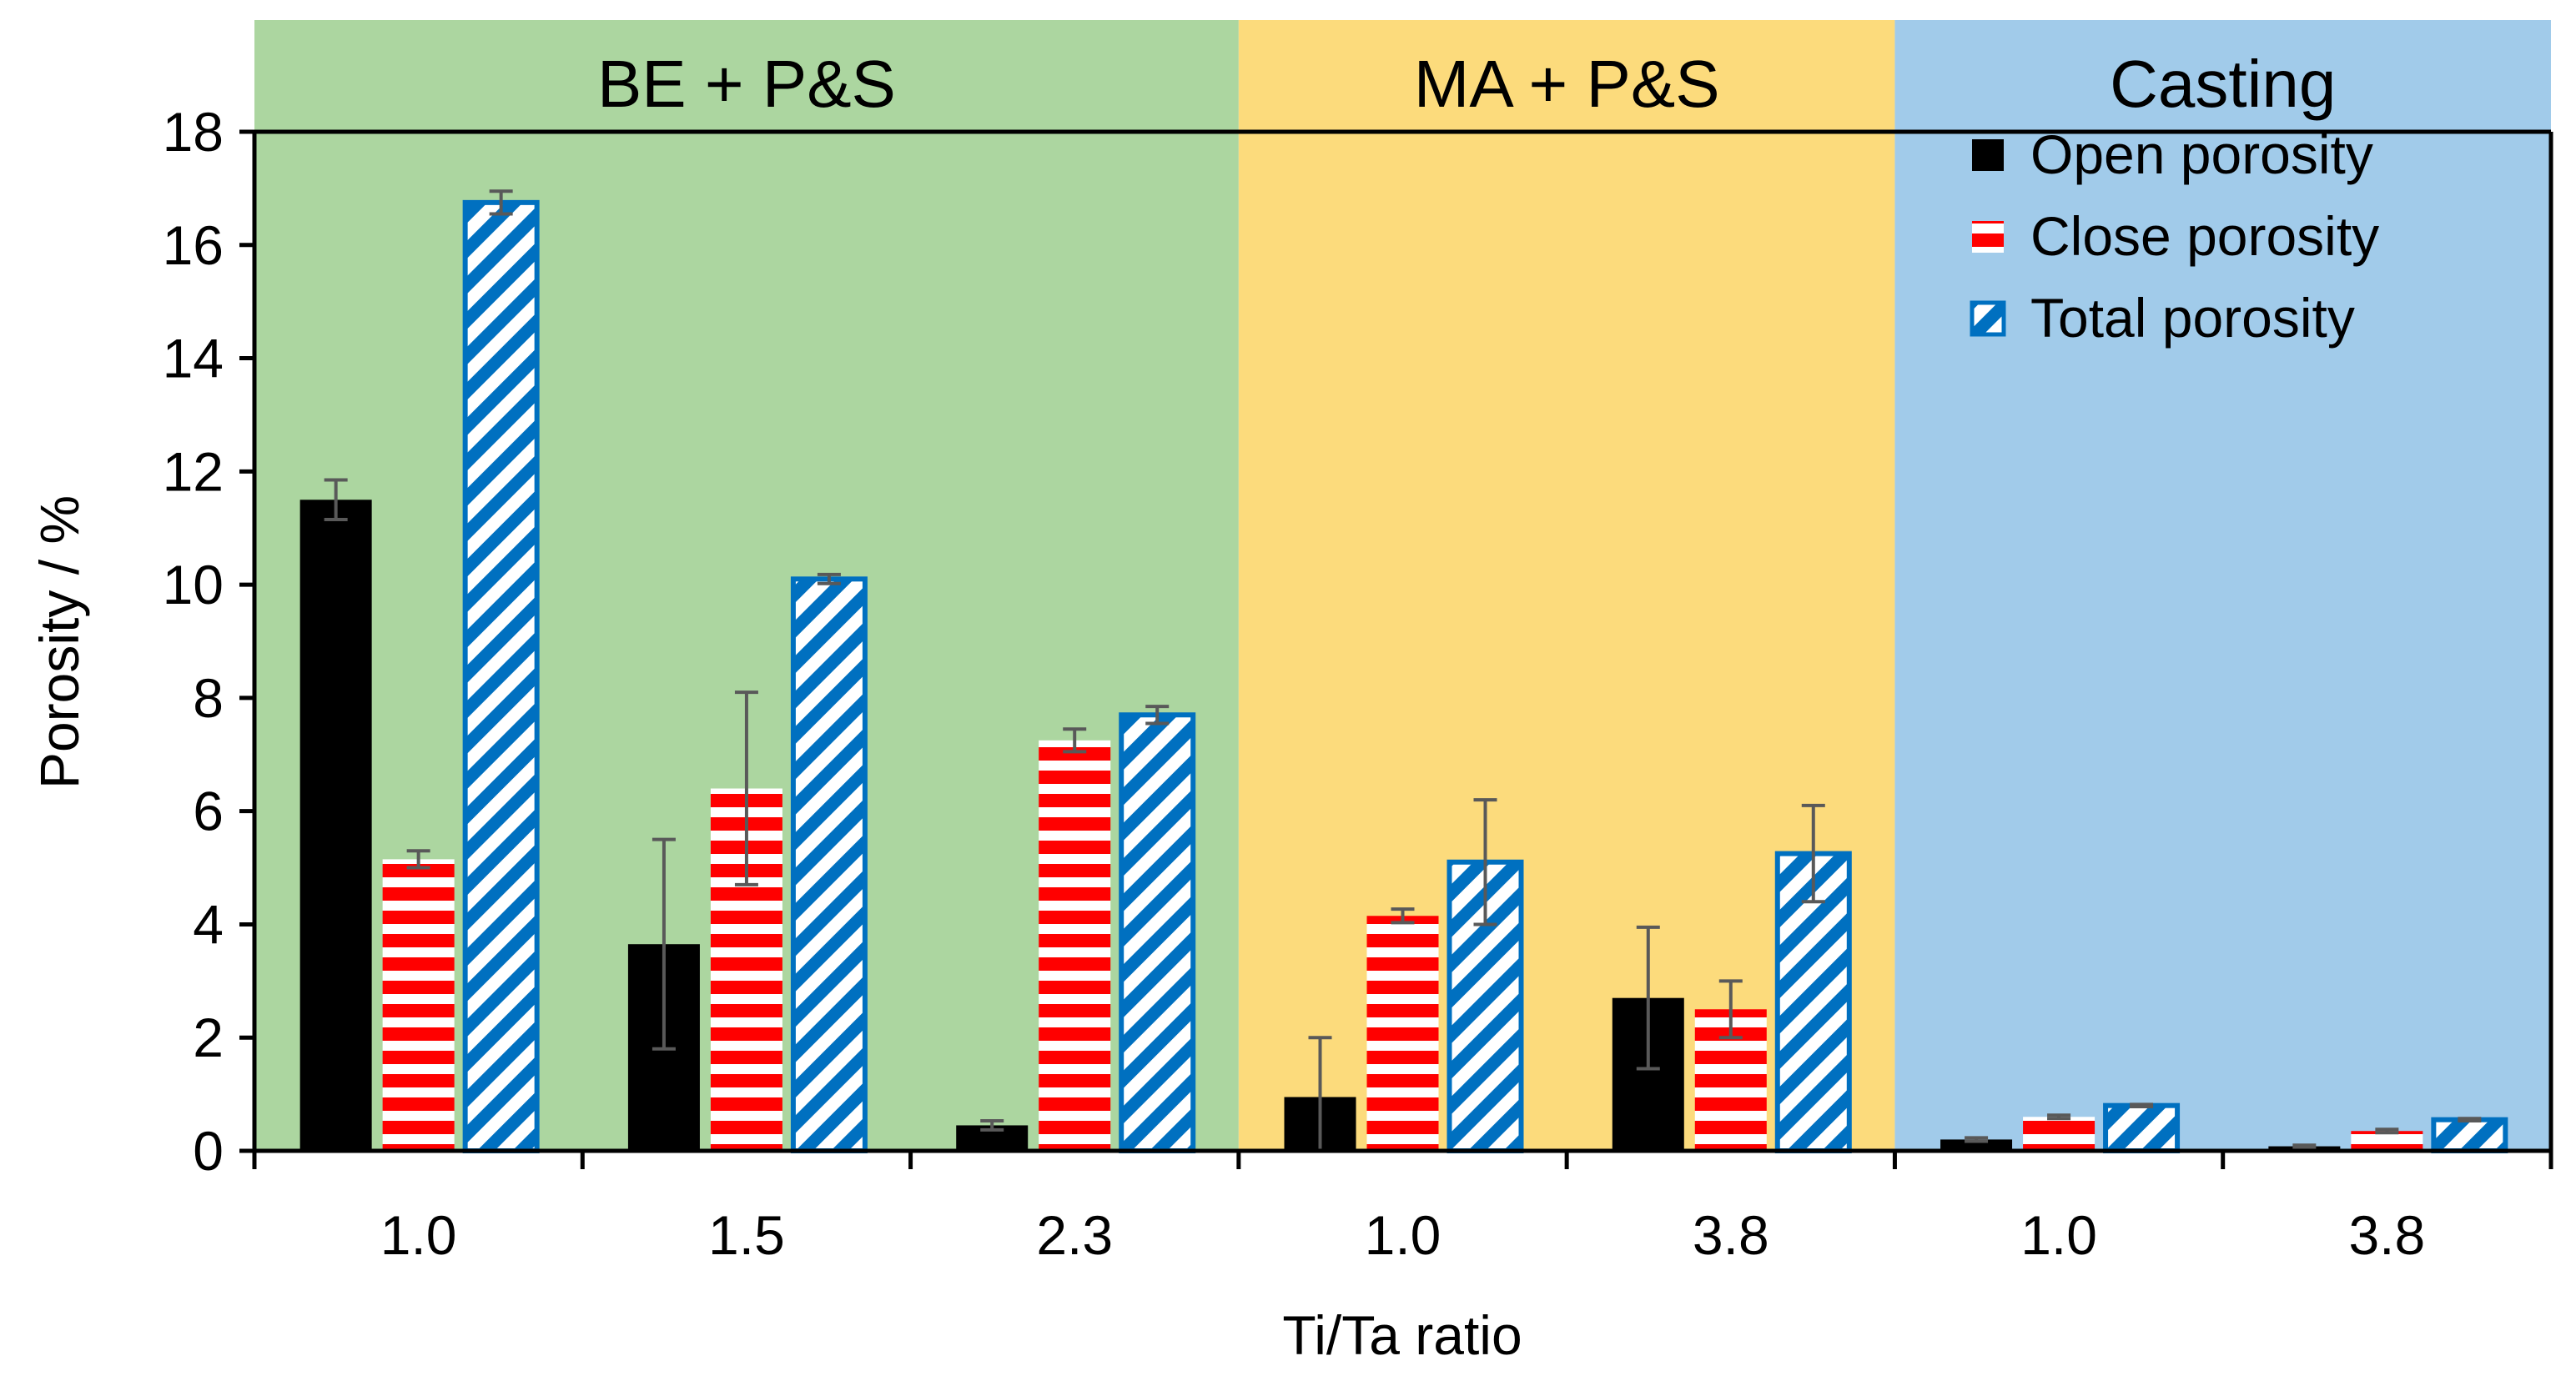 This screenshot has height=1386, width=2576. Describe the element at coordinates (2201, 154) in the screenshot. I see `legend-label: Open porosity` at that location.